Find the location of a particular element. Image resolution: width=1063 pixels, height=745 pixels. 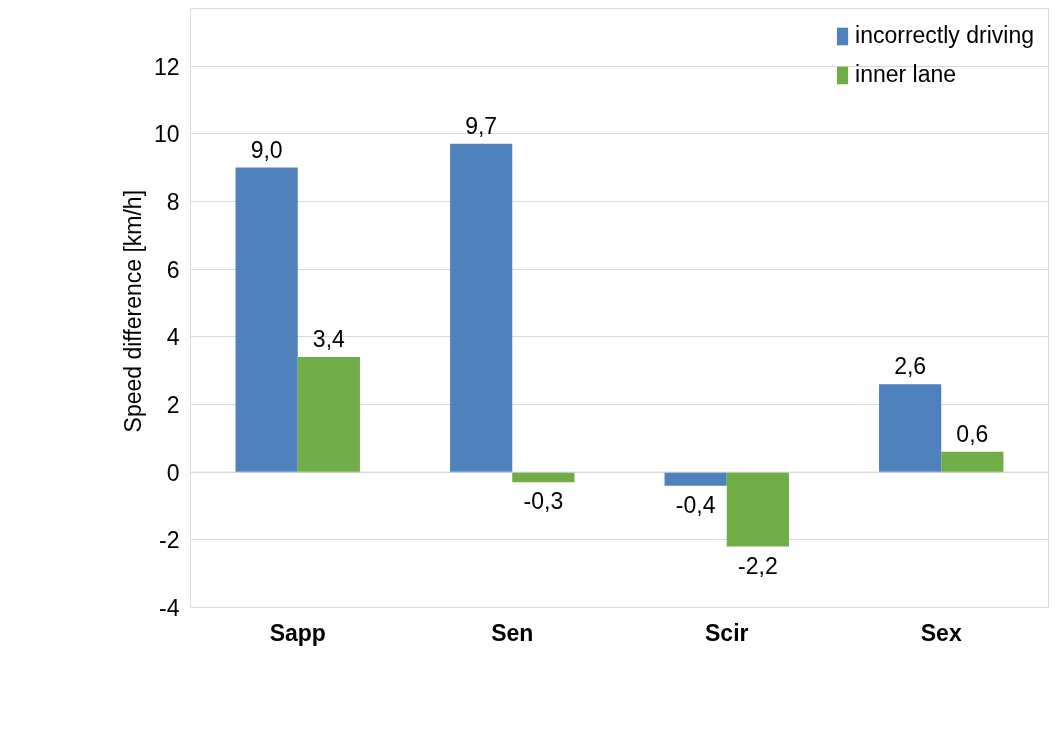

data-label: 0,6 is located at coordinates (972, 433).